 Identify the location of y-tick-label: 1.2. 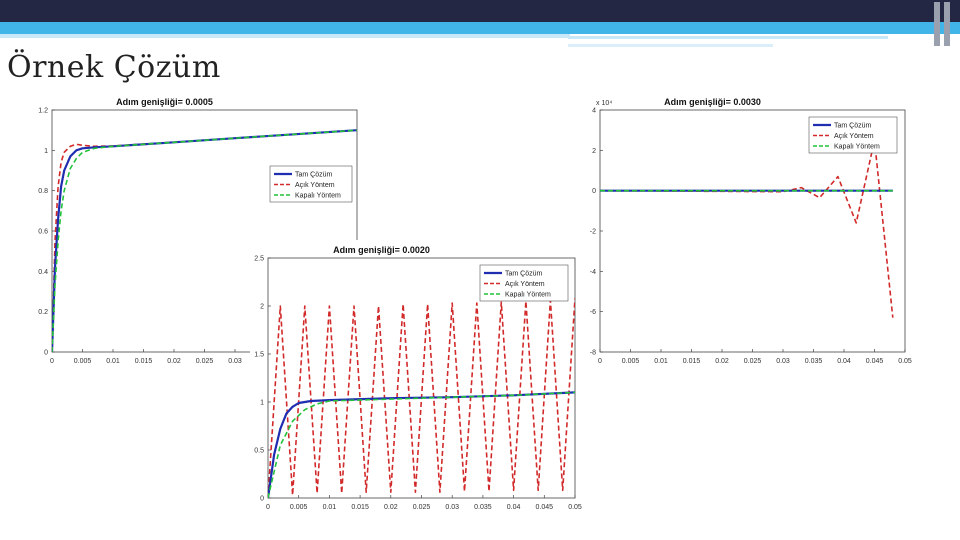
(43, 111).